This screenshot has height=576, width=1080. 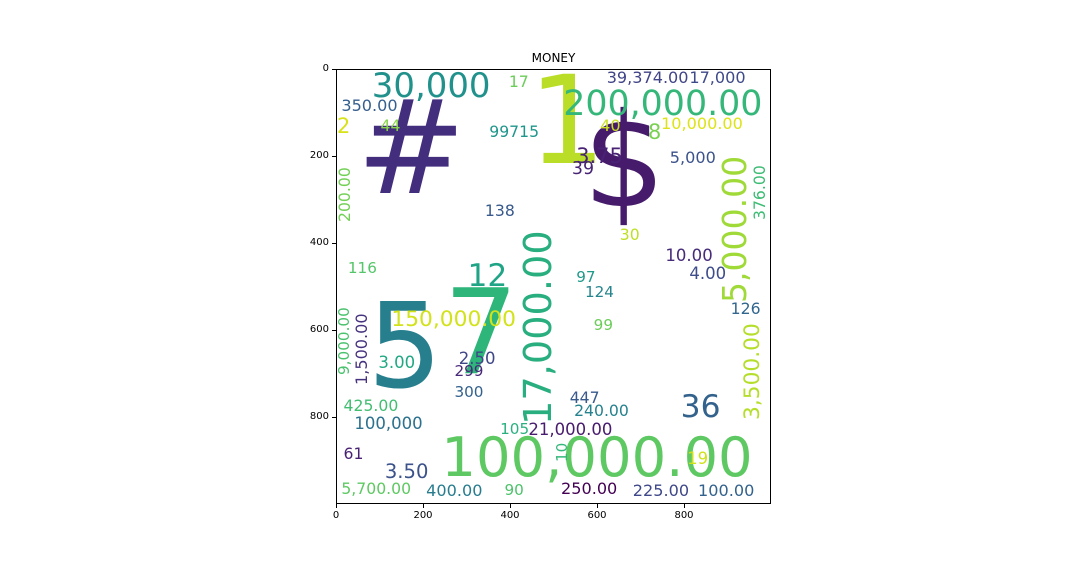 I want to click on y-tick-label-4: 800, so click(x=319, y=416).